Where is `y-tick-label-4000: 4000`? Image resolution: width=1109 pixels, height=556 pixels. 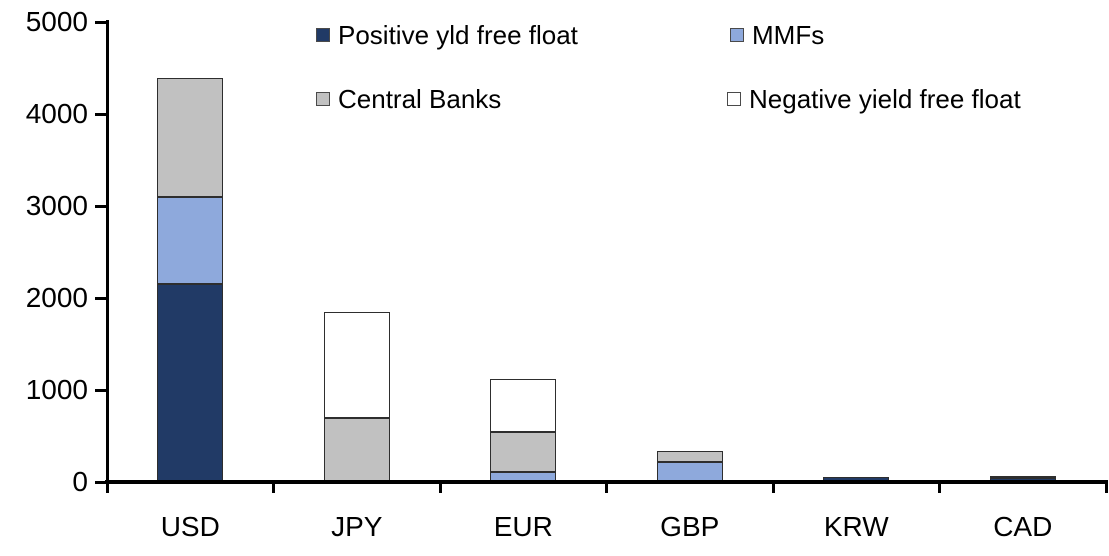
y-tick-label-4000: 4000 is located at coordinates (56, 113).